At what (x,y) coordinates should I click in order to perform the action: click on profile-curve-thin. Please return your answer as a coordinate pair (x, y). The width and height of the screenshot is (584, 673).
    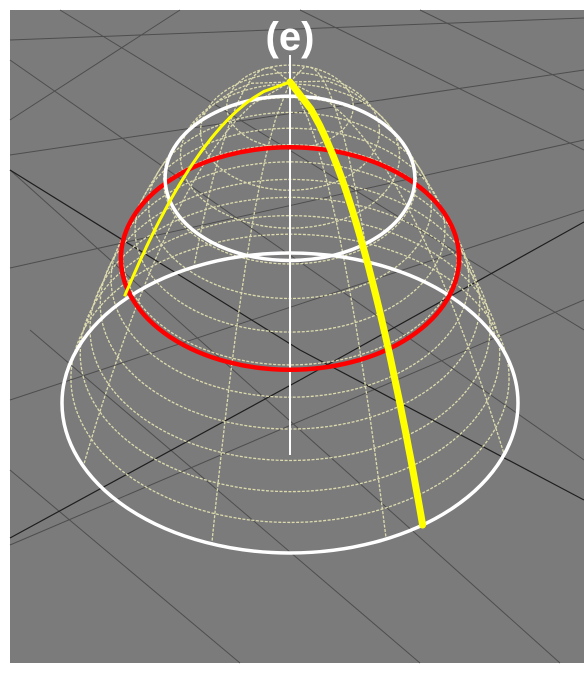
    Looking at the image, I should click on (207, 188).